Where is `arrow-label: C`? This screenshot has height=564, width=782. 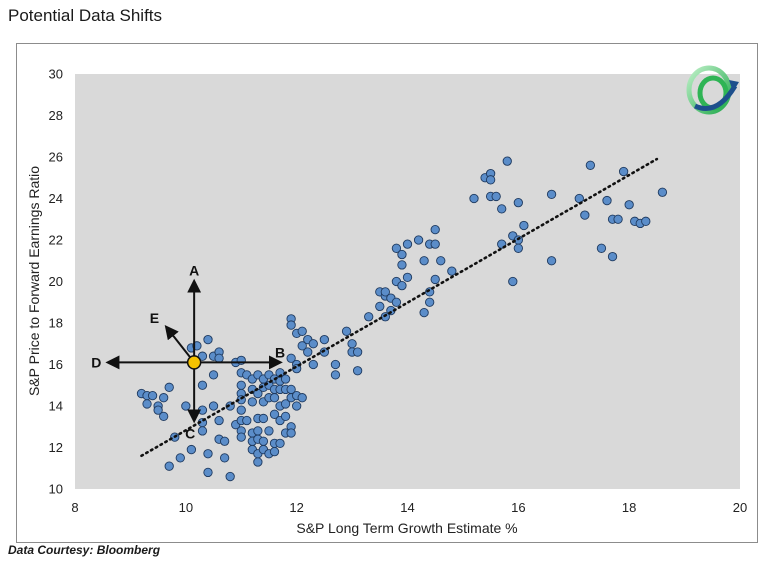 arrow-label: C is located at coordinates (190, 434).